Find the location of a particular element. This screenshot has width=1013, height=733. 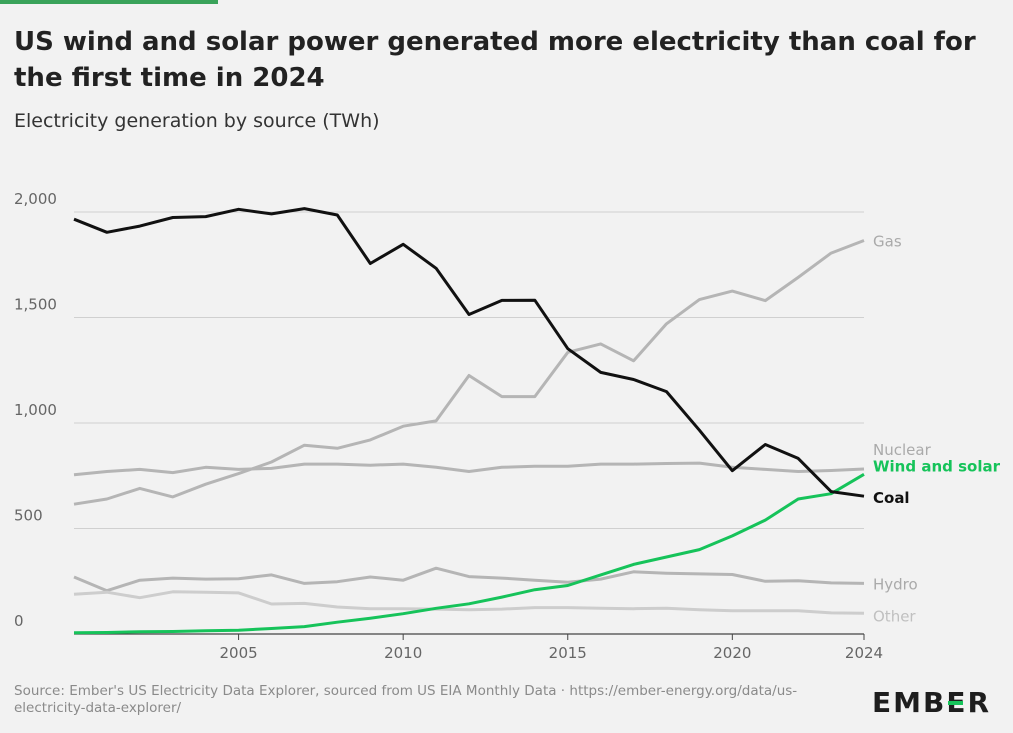

chart-subtitle: Electricity generation by source (TWh) is located at coordinates (197, 121).